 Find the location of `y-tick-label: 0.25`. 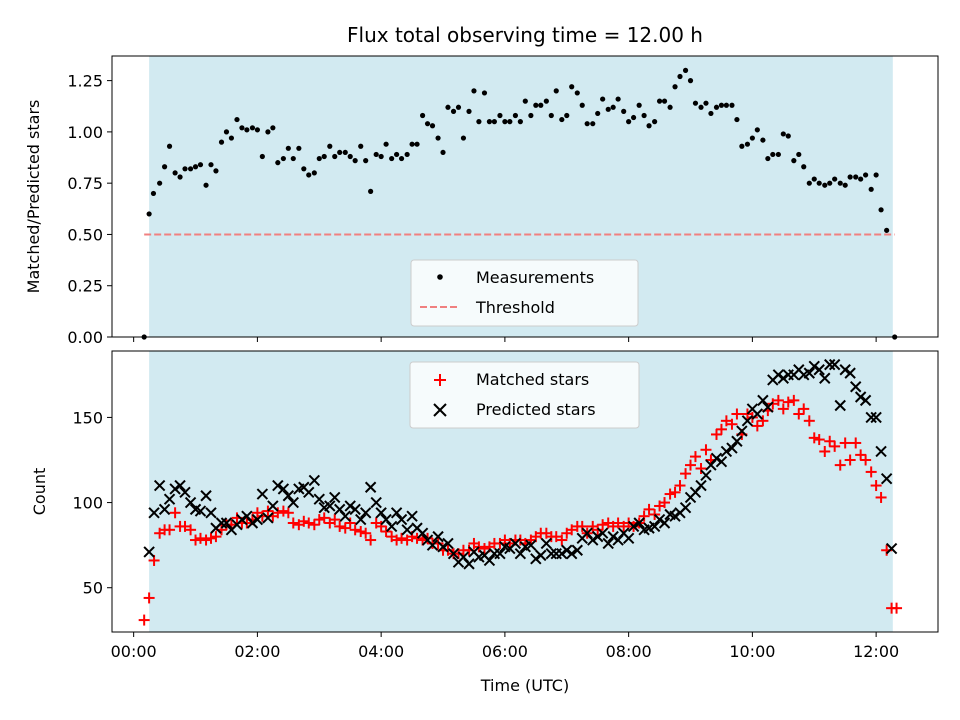

y-tick-label: 0.25 is located at coordinates (85, 286).